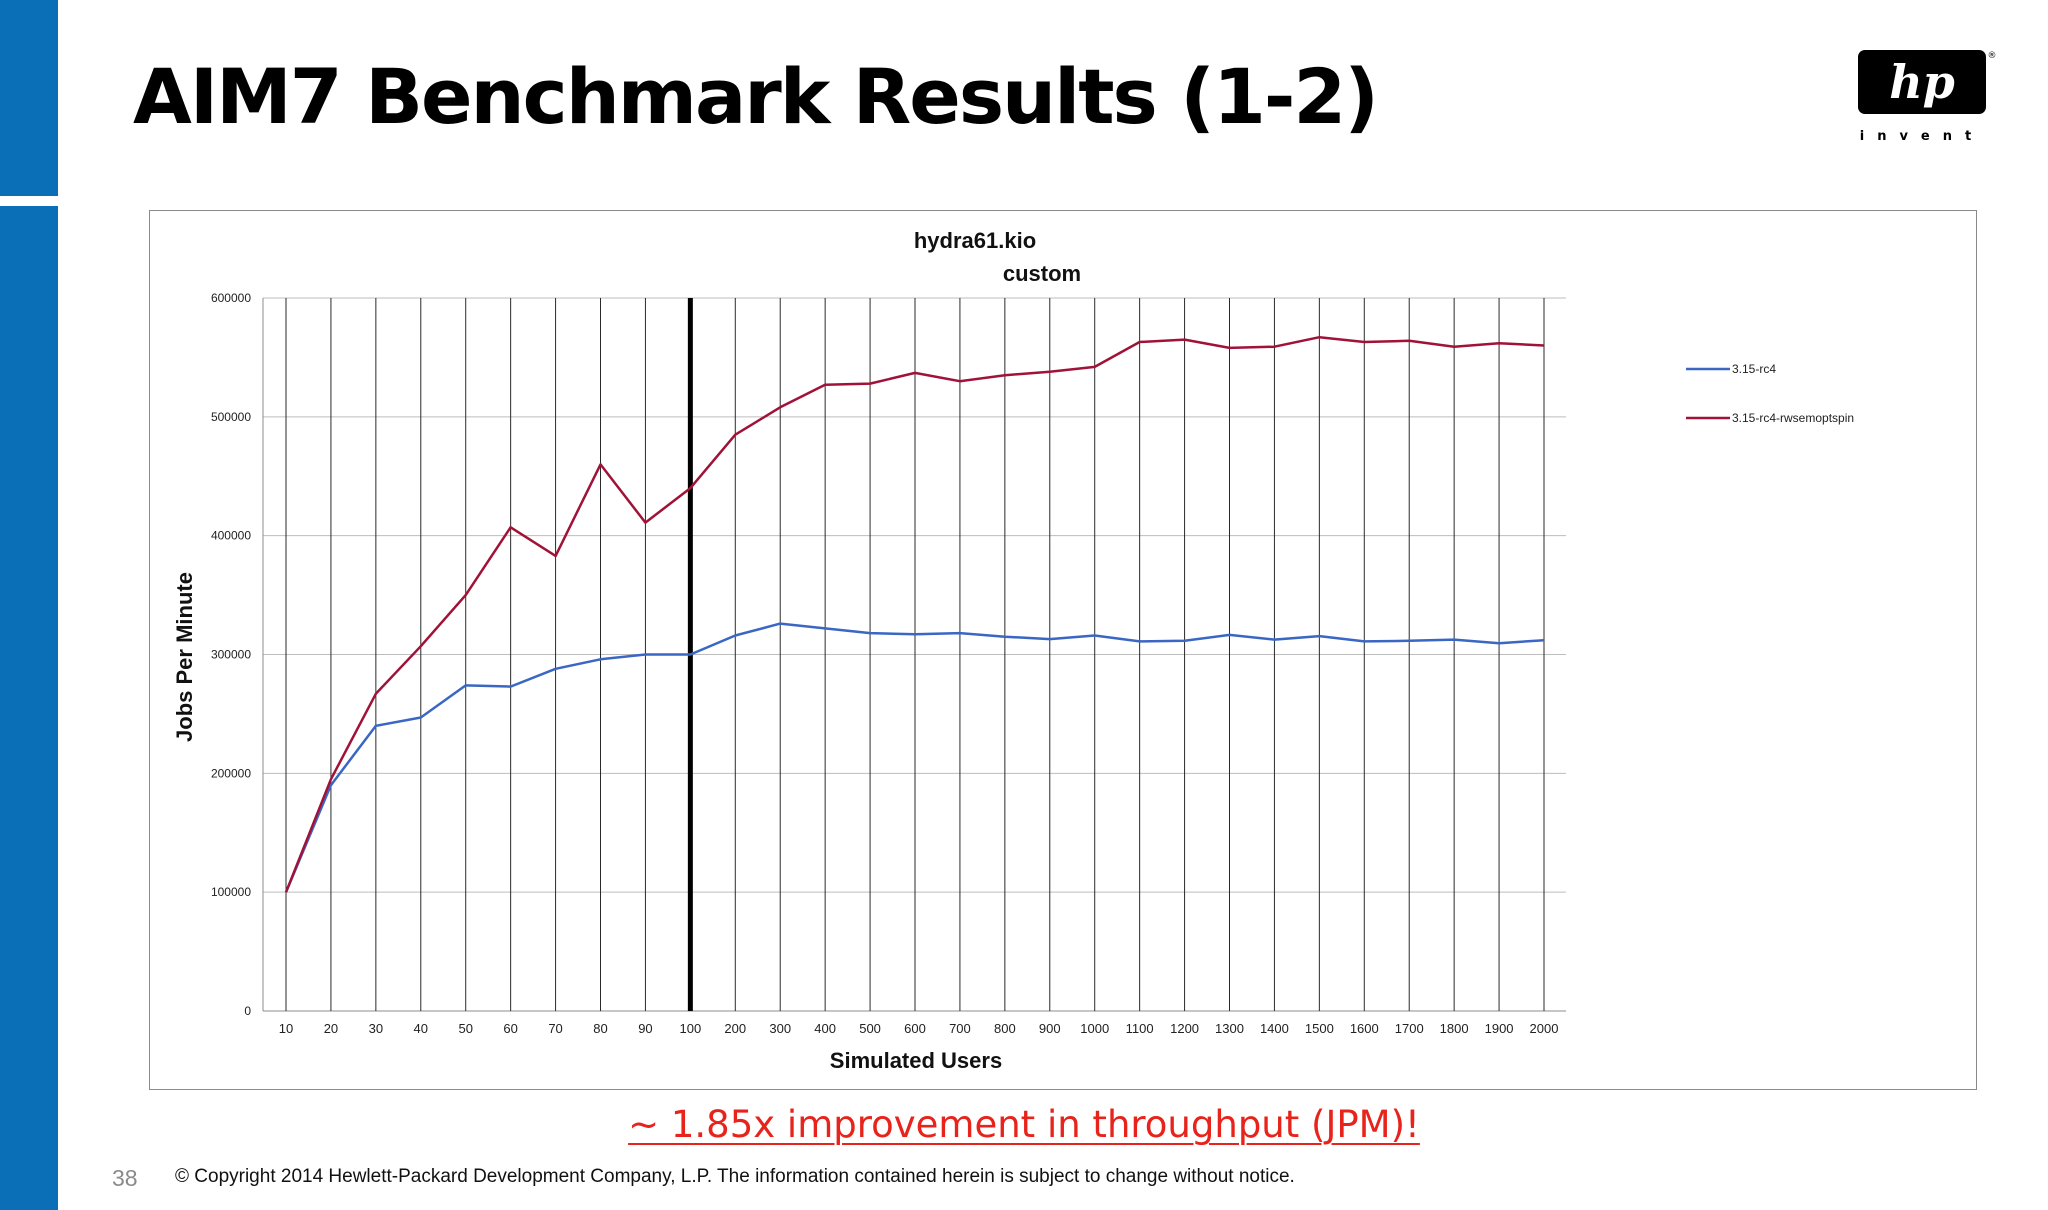 This screenshot has width=2048, height=1210. I want to click on chart-legend: 3.15-rc4 3.15-rc4-rwsemoptspin, so click(1770, 393).